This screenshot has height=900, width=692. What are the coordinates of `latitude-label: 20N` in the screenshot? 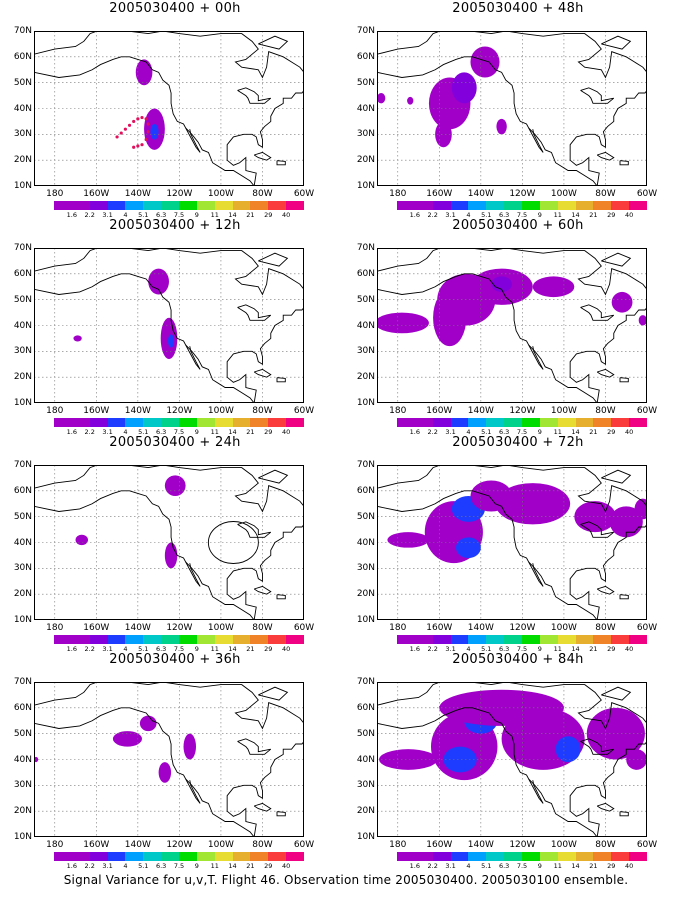 It's located at (365, 377).